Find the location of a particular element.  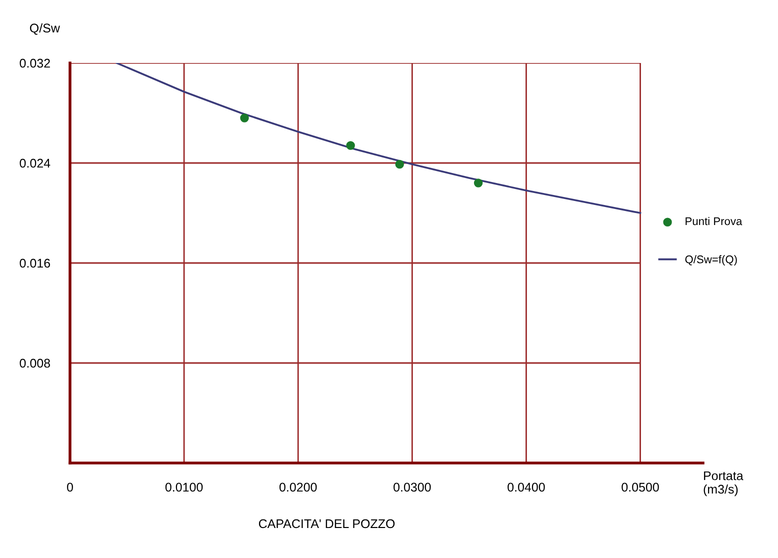

y-tick-label: 0.008 is located at coordinates (35, 363).